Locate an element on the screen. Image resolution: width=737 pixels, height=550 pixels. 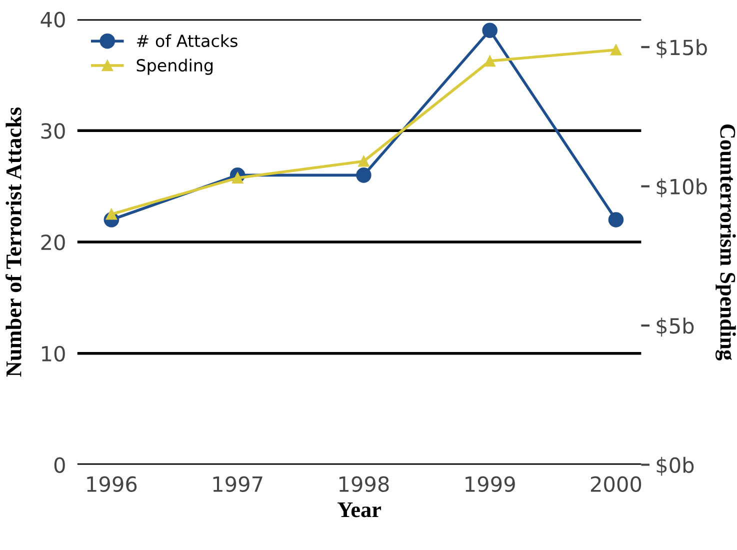
y-tick-label: 40 is located at coordinates (52, 20).